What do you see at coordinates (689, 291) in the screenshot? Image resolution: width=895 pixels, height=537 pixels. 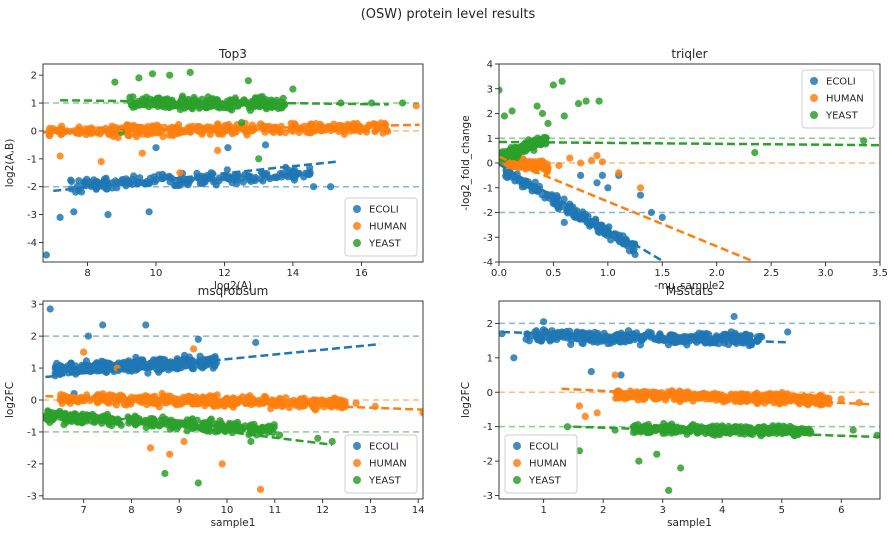 I see `chart-title: MSstats` at bounding box center [689, 291].